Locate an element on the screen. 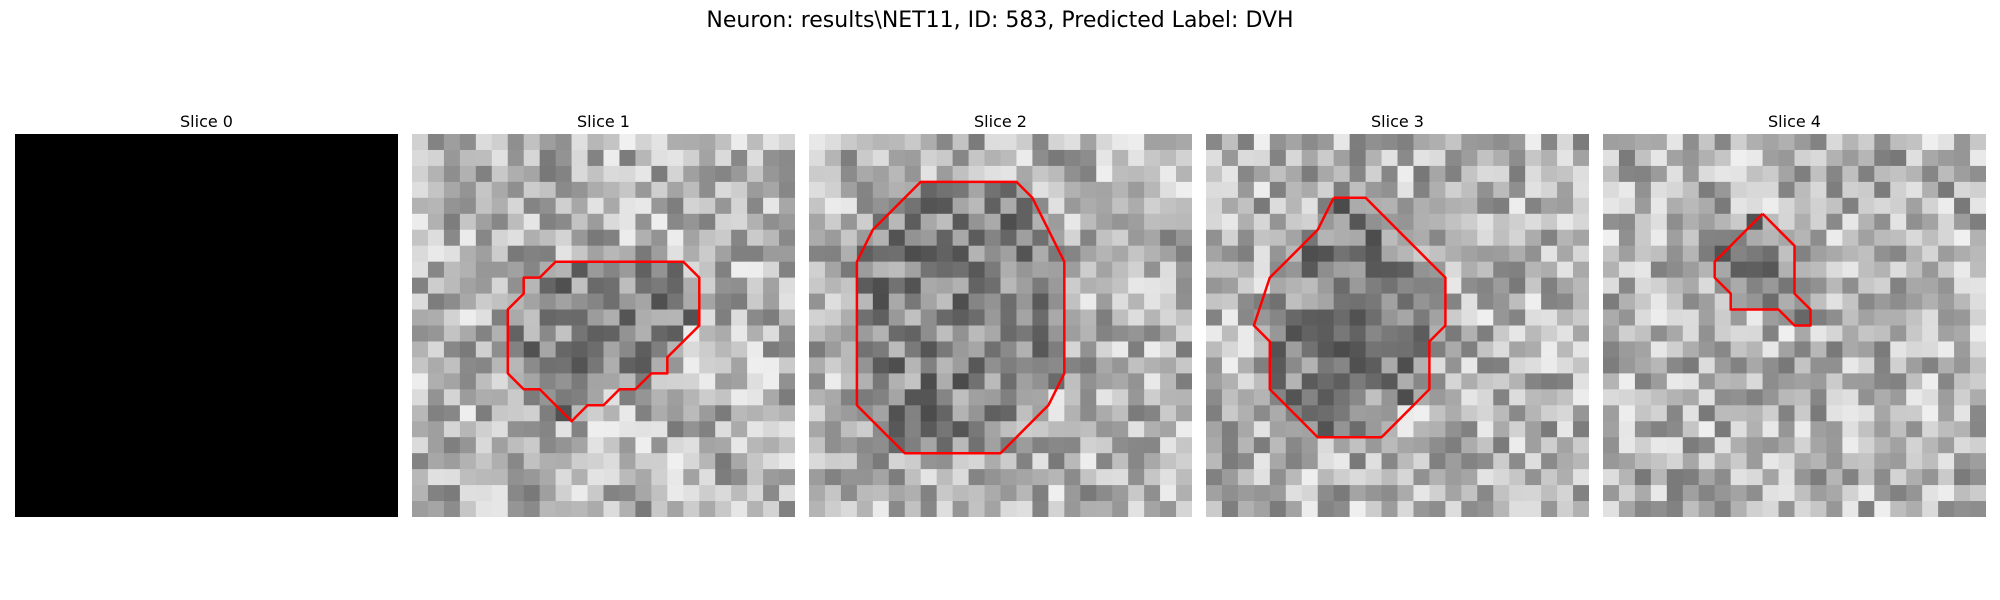 This screenshot has height=600, width=2000. slice-title: Slice 1 is located at coordinates (603, 121).